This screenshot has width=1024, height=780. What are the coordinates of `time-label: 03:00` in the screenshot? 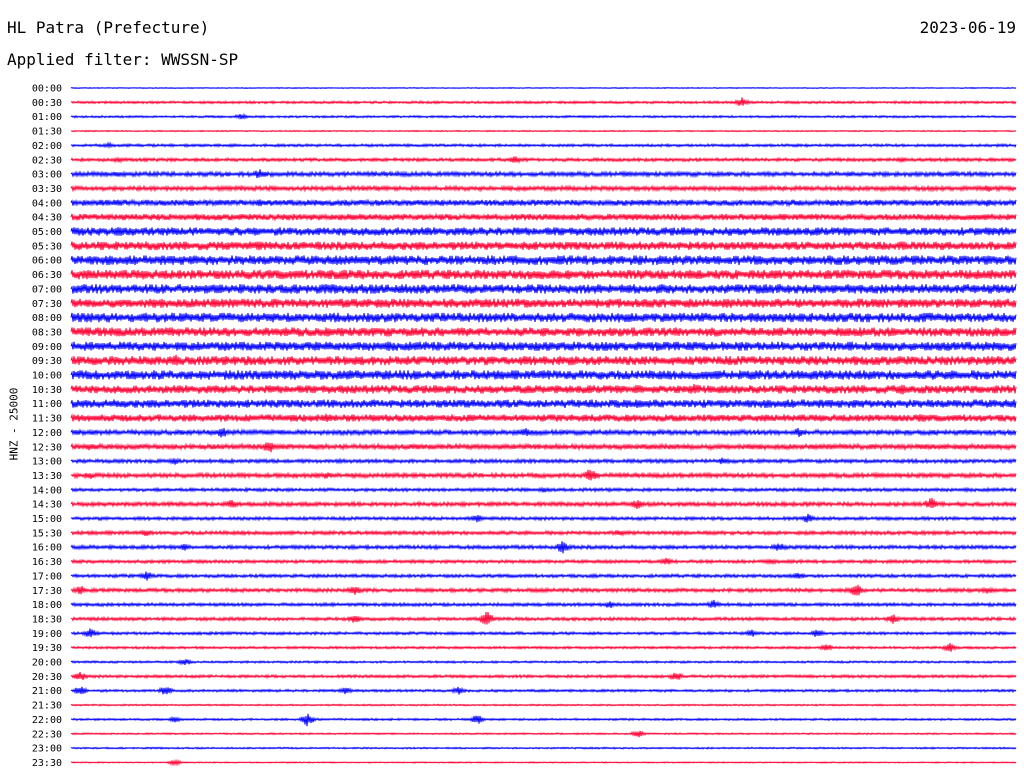 It's located at (47, 175).